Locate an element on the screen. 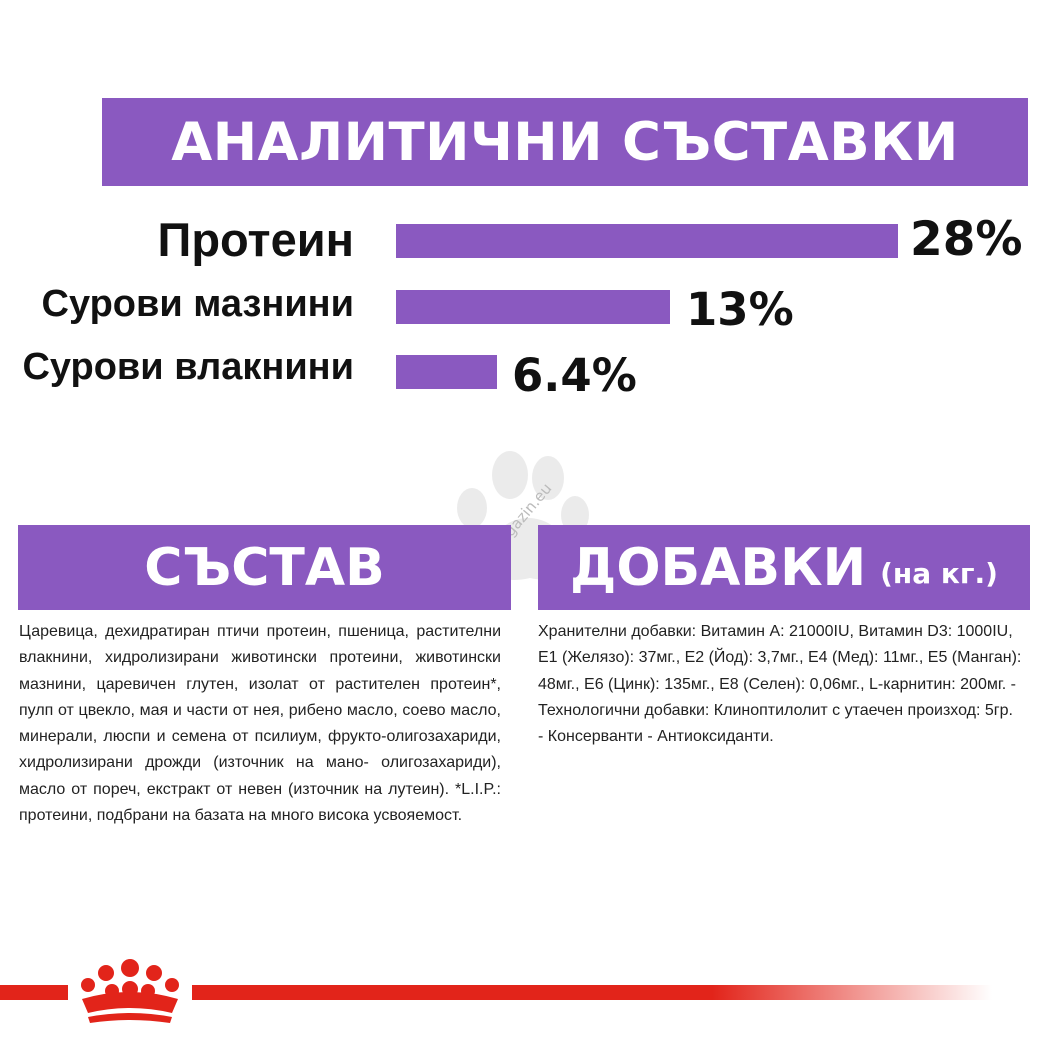 Image resolution: width=1049 pixels, height=1049 pixels. footer-line-right is located at coordinates (592, 992).